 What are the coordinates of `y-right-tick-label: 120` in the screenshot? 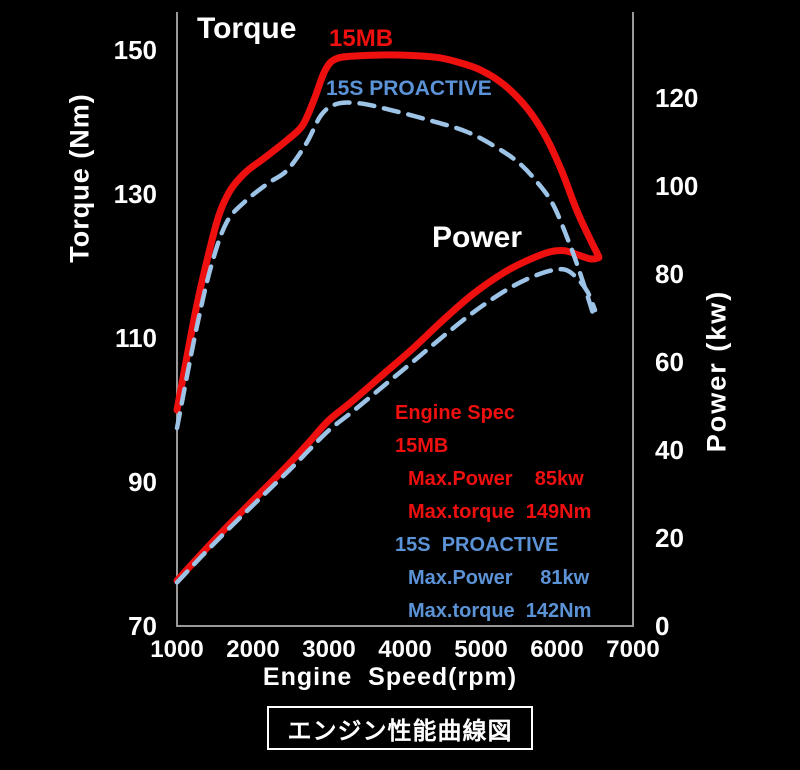 It's located at (677, 98).